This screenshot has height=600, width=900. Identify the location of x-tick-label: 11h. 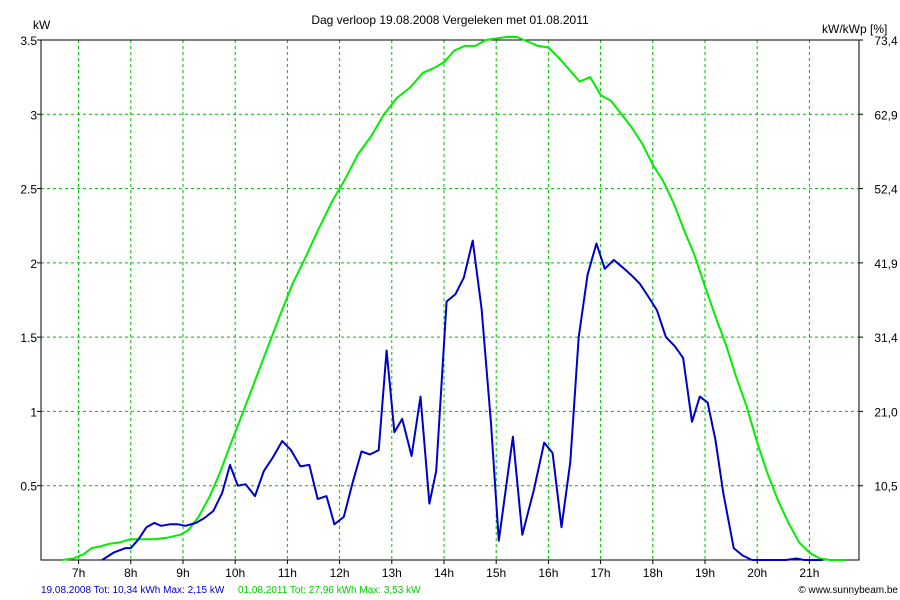
(287, 573).